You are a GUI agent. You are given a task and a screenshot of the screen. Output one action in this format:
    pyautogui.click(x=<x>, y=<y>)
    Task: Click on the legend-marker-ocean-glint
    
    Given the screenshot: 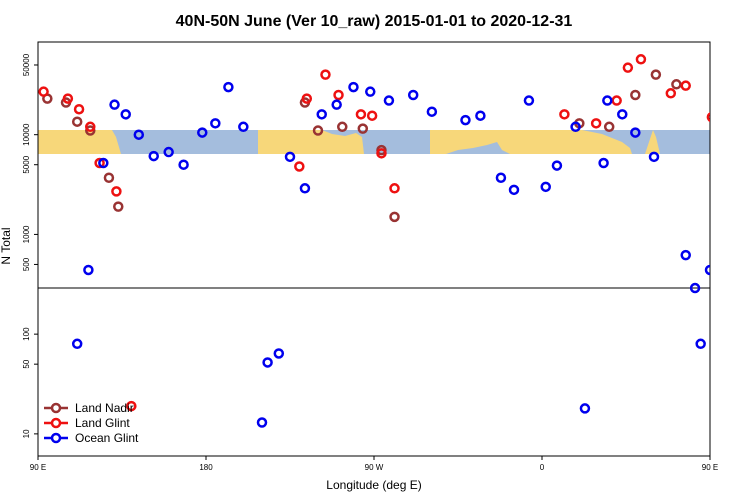 What is the action you would take?
    pyautogui.click(x=56, y=438)
    